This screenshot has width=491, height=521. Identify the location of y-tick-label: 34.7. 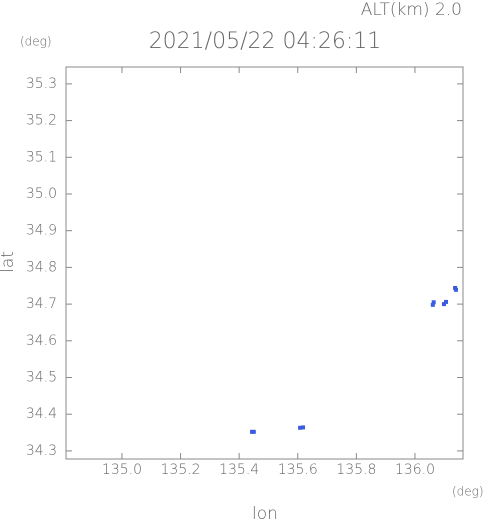
(41, 304).